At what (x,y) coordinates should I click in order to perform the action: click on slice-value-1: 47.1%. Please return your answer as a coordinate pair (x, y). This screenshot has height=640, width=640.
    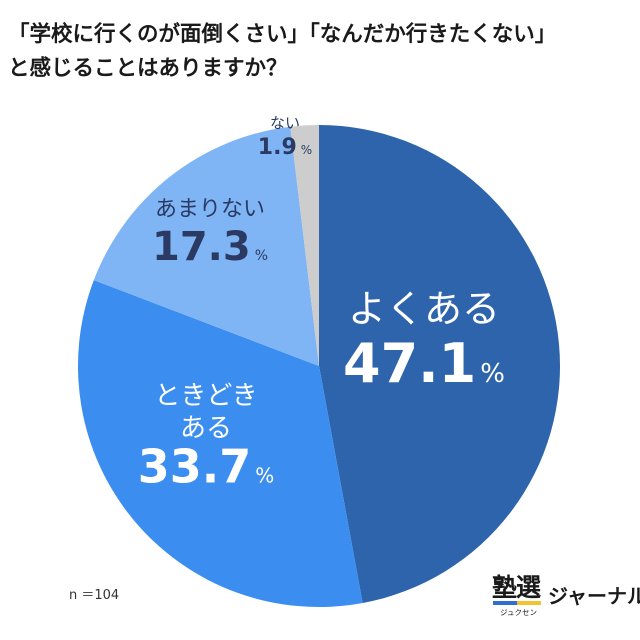
    Looking at the image, I should click on (424, 363).